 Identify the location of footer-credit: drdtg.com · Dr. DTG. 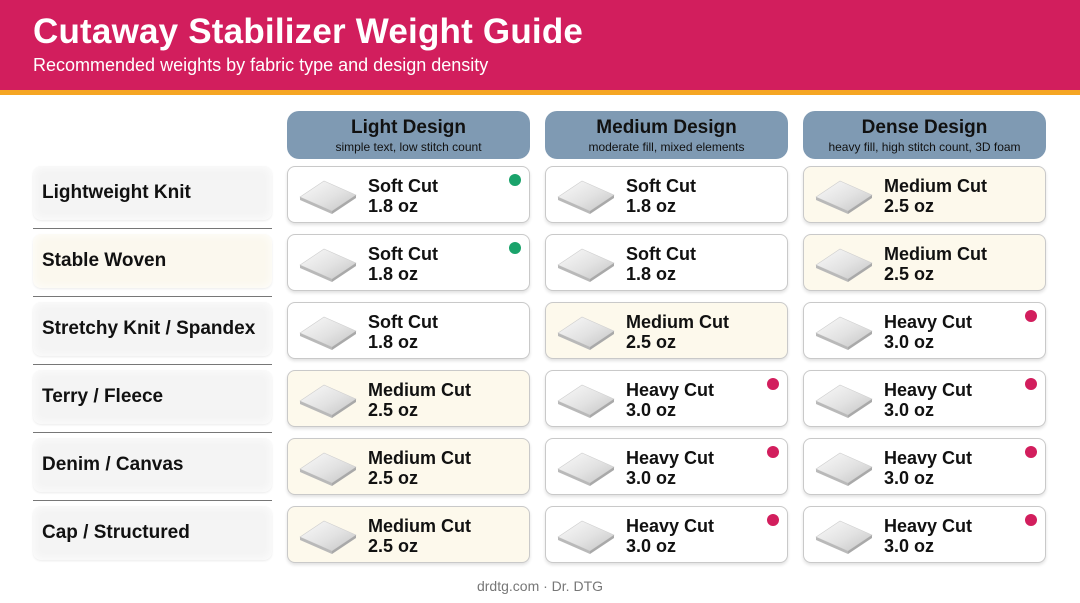
(540, 586).